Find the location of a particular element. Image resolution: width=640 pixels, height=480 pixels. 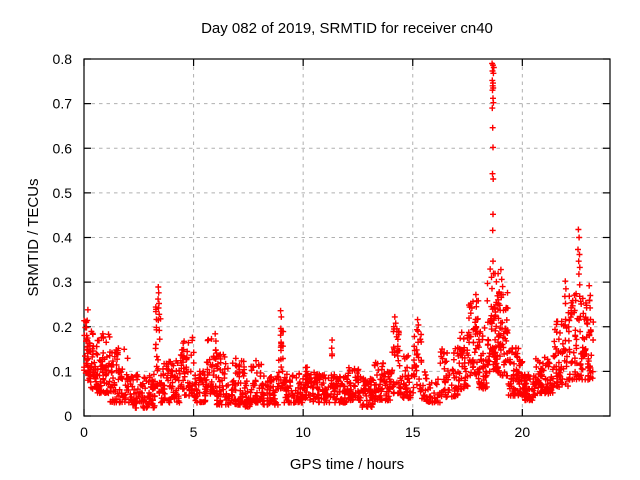

x-tick-label: 10 is located at coordinates (303, 432).